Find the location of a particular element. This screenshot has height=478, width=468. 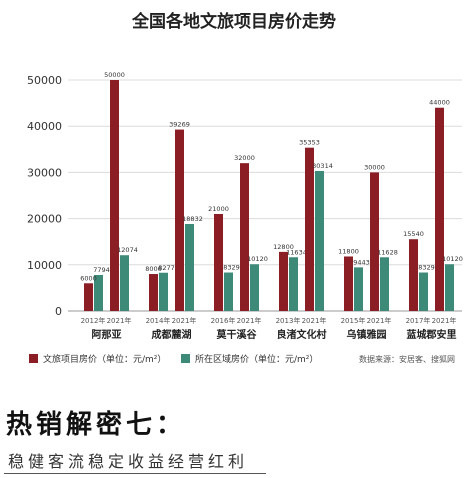

y-tick-label: 30000 is located at coordinates (44, 172).